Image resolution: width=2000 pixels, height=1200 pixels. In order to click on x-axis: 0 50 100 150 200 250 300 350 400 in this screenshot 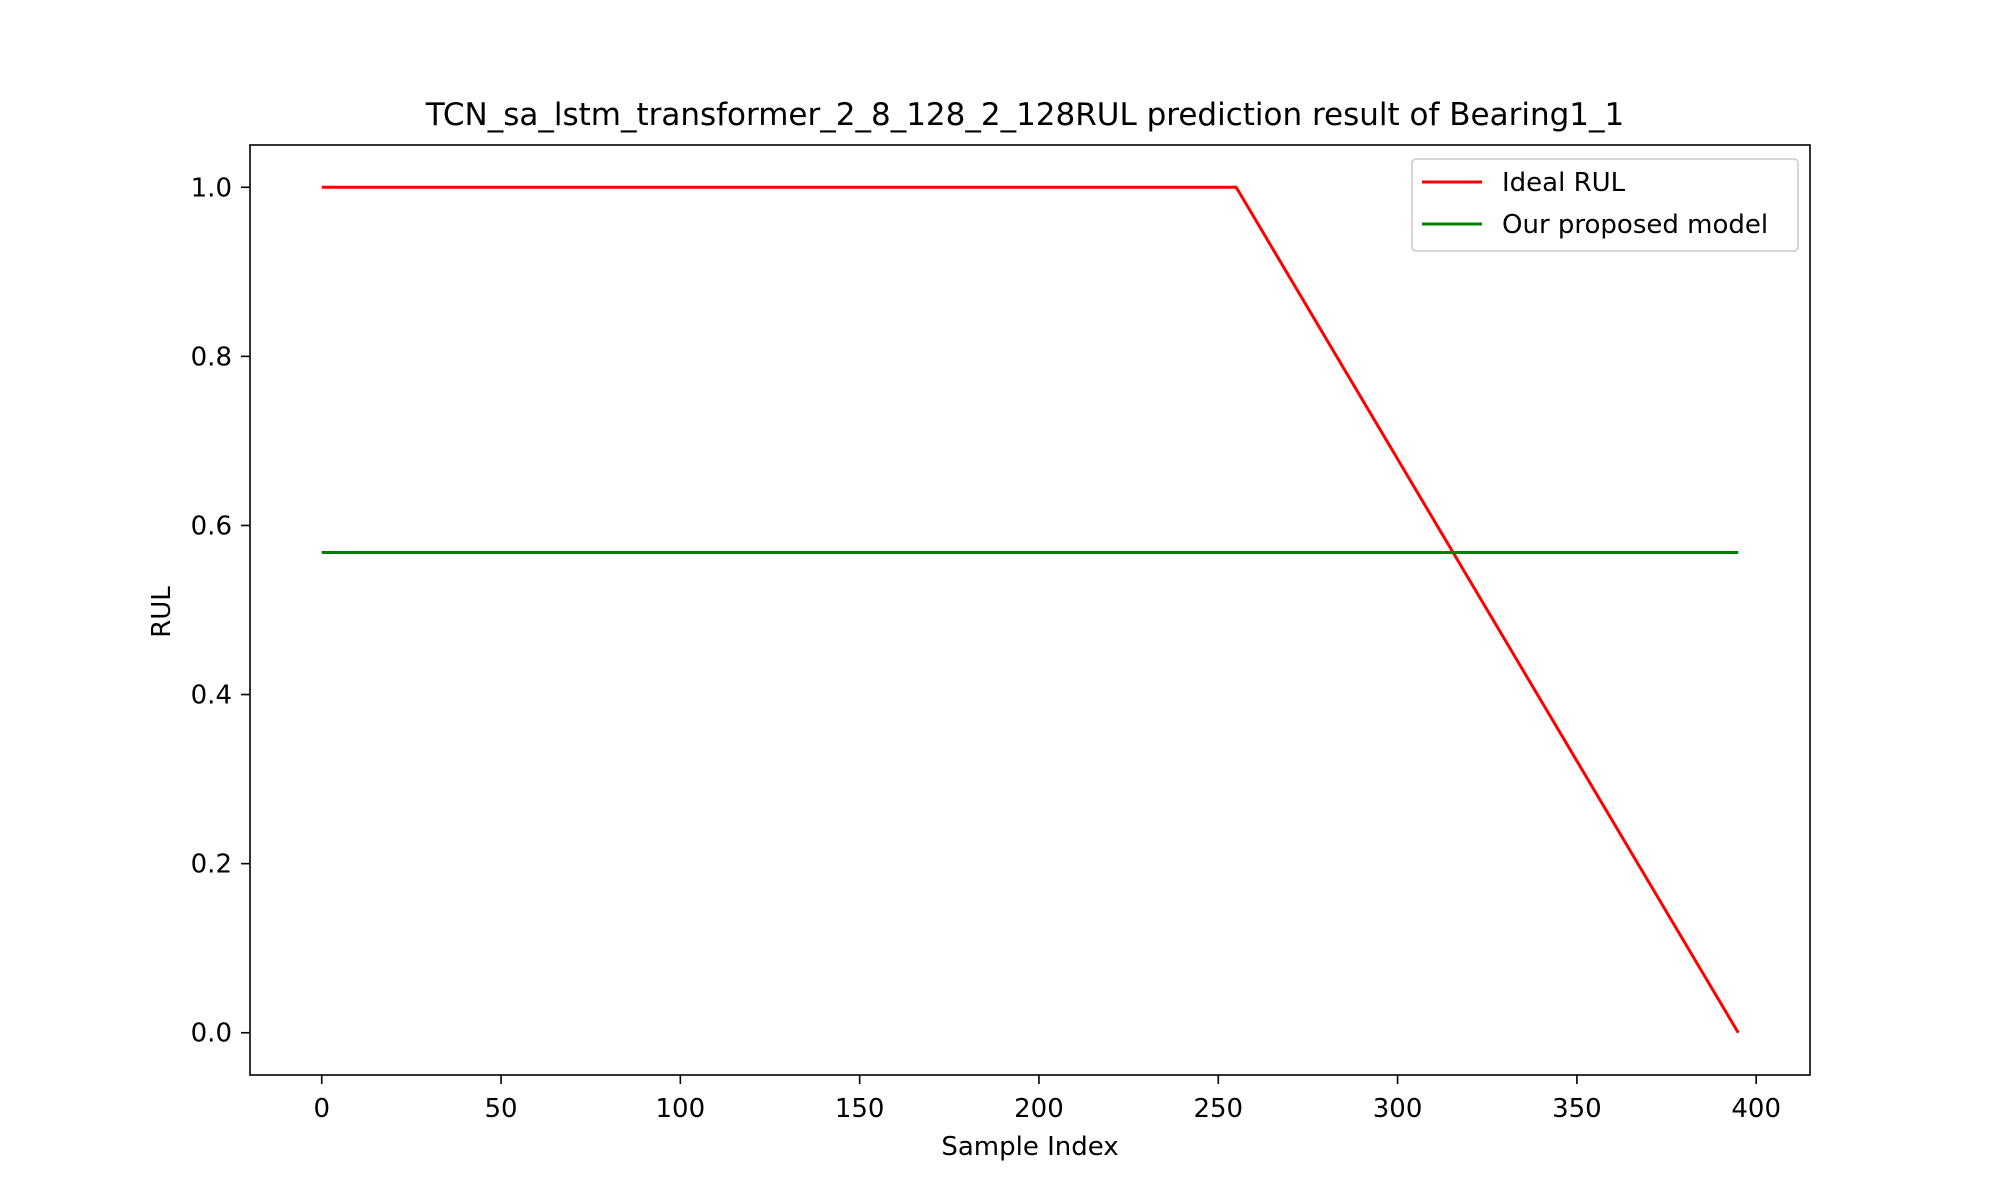, I will do `click(1047, 1099)`.